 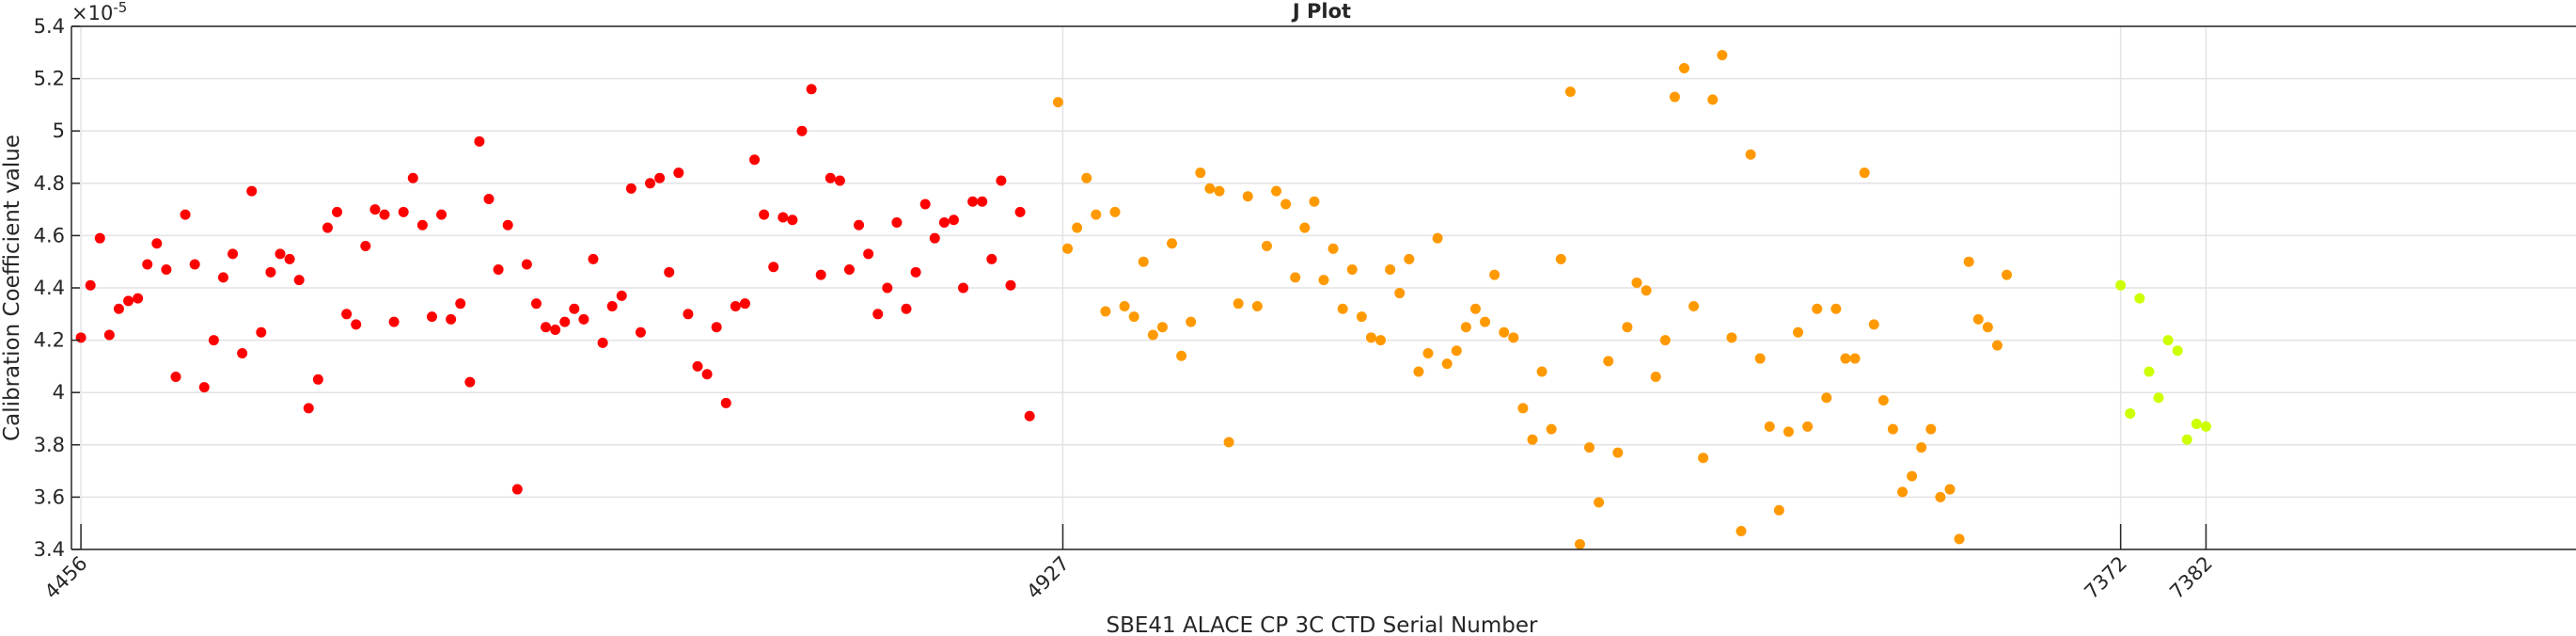 I want to click on x-tick-label: 7382, so click(x=2191, y=578).